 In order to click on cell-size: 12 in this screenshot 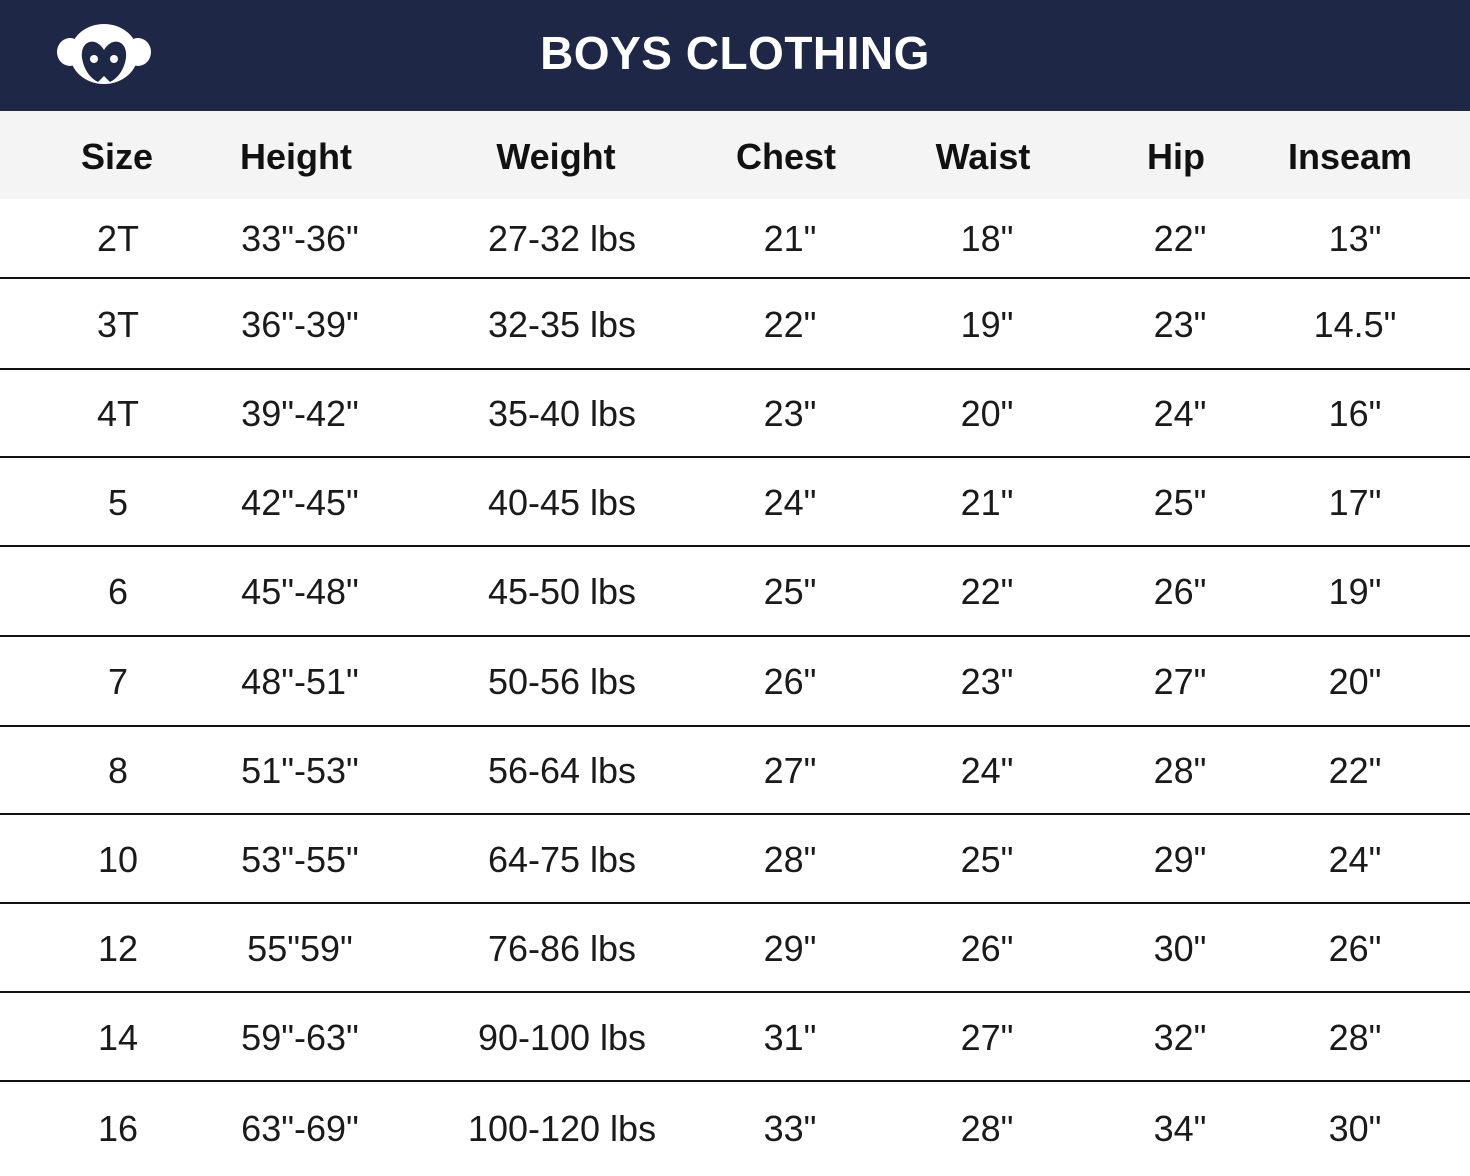, I will do `click(118, 948)`.